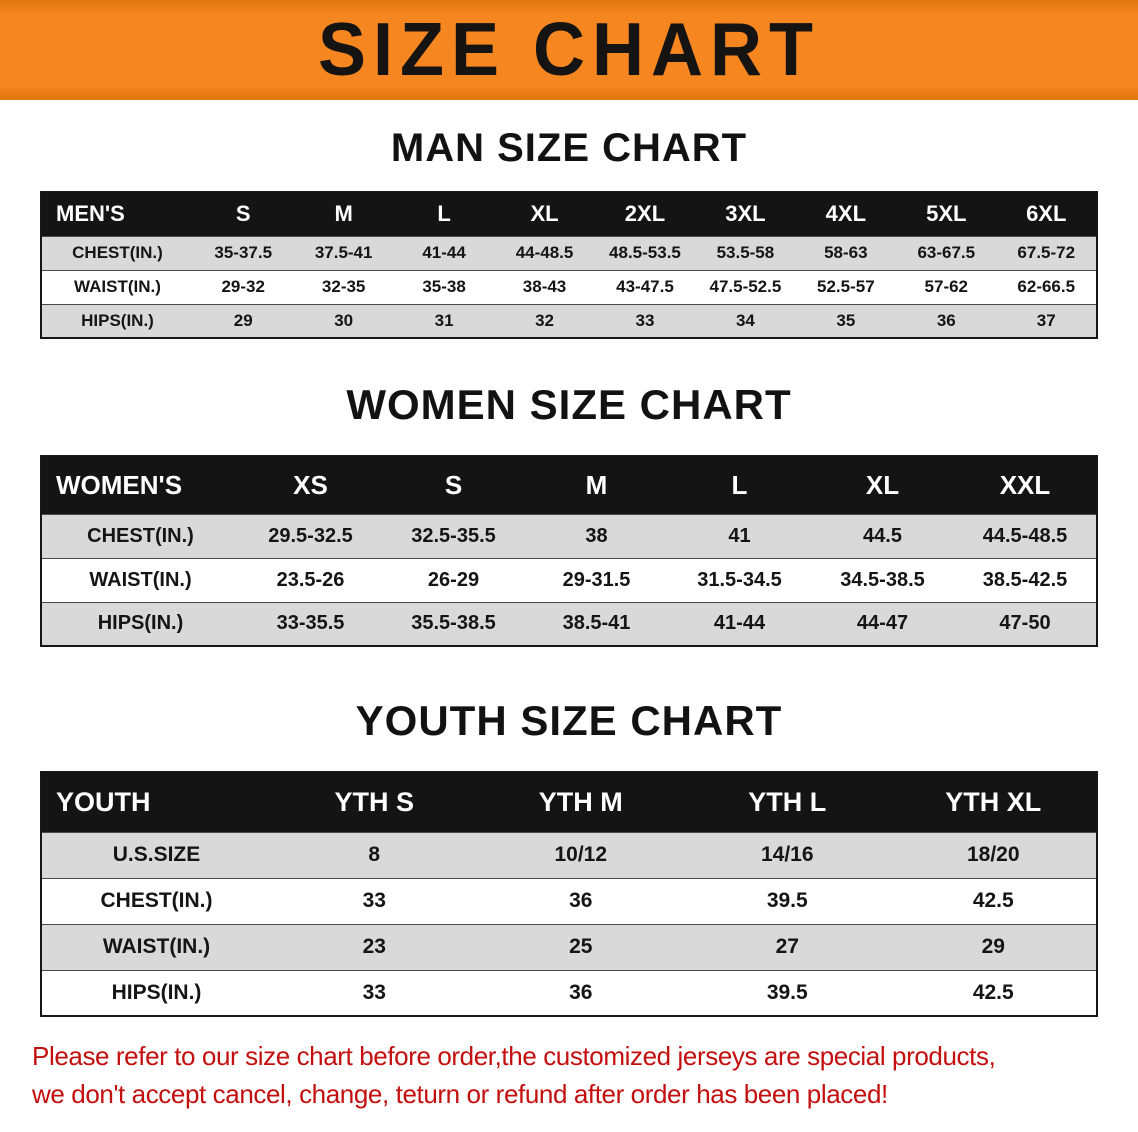 Image resolution: width=1138 pixels, height=1132 pixels. What do you see at coordinates (739, 579) in the screenshot?
I see `value-cell: 31.5-34.5` at bounding box center [739, 579].